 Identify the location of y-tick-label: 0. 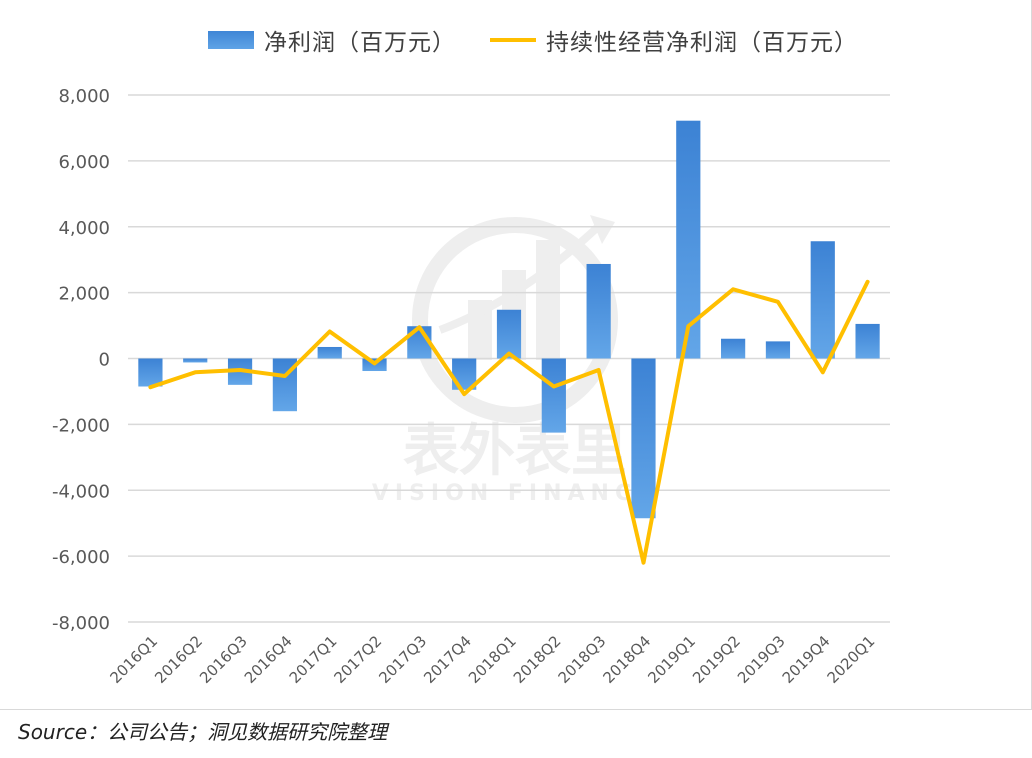
(104, 360).